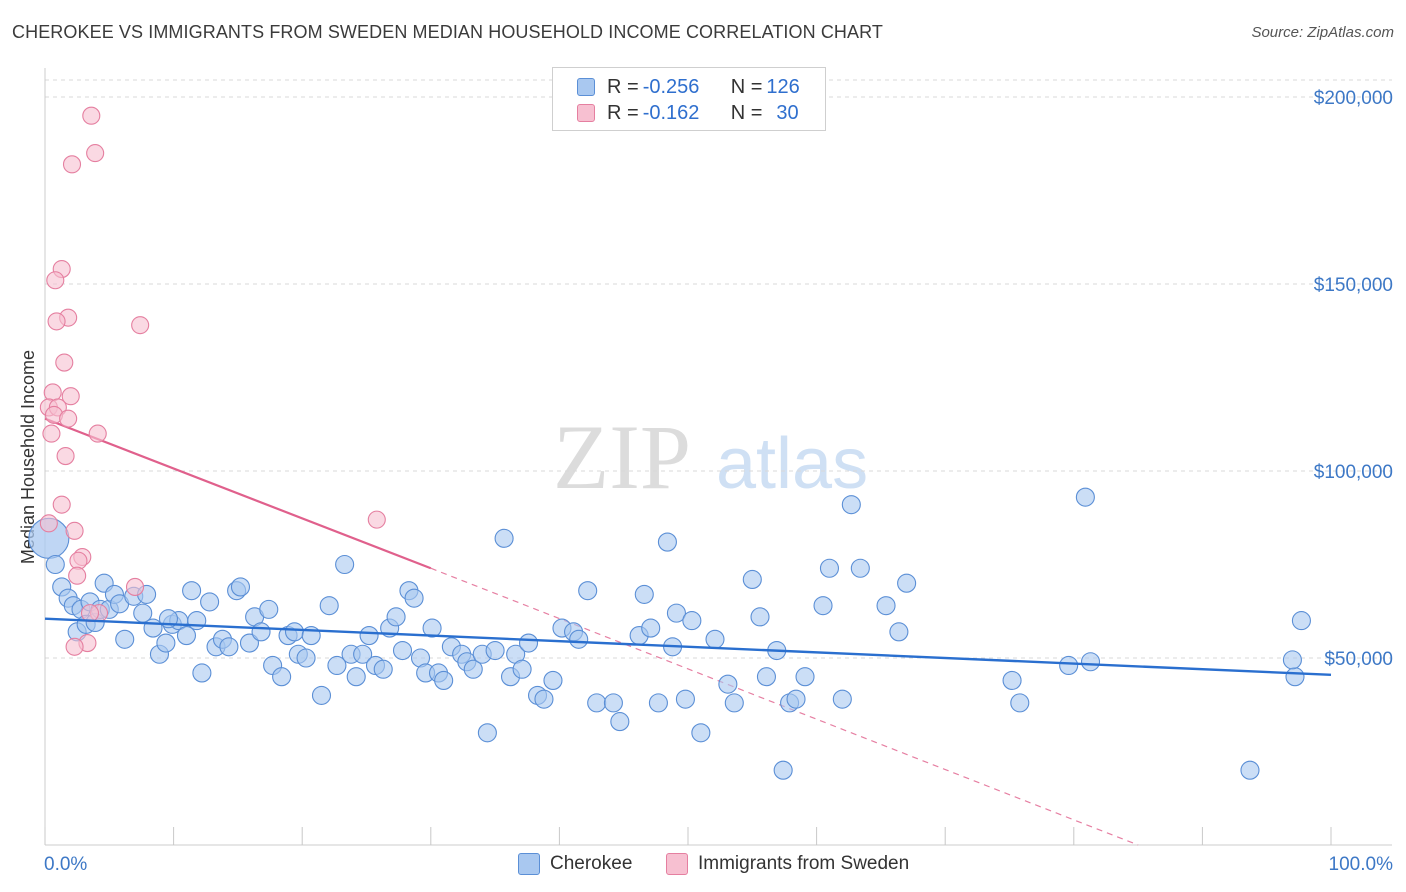  I want to click on bottom-legend-sweden-label: Immigrants from Sweden, so click(804, 863).